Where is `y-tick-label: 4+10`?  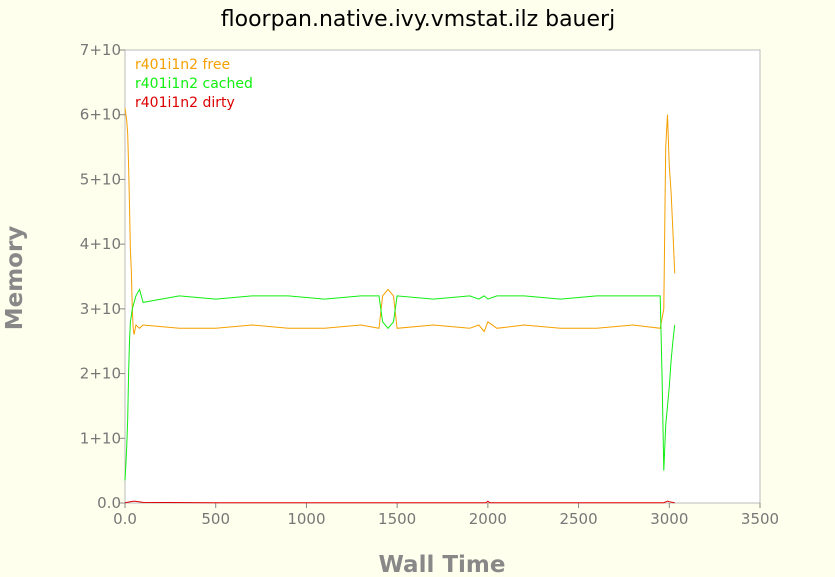
y-tick-label: 4+10 is located at coordinates (100, 244).